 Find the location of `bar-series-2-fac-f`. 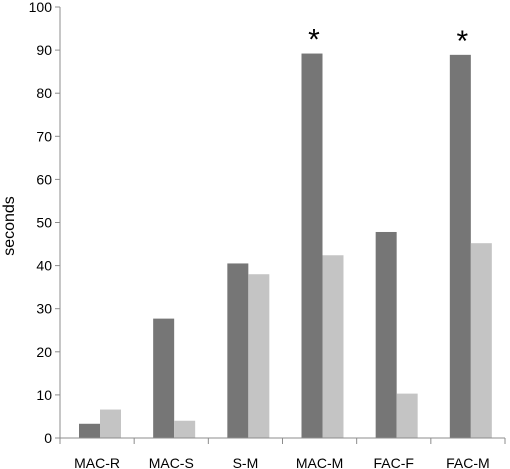

bar-series-2-fac-f is located at coordinates (407, 415).